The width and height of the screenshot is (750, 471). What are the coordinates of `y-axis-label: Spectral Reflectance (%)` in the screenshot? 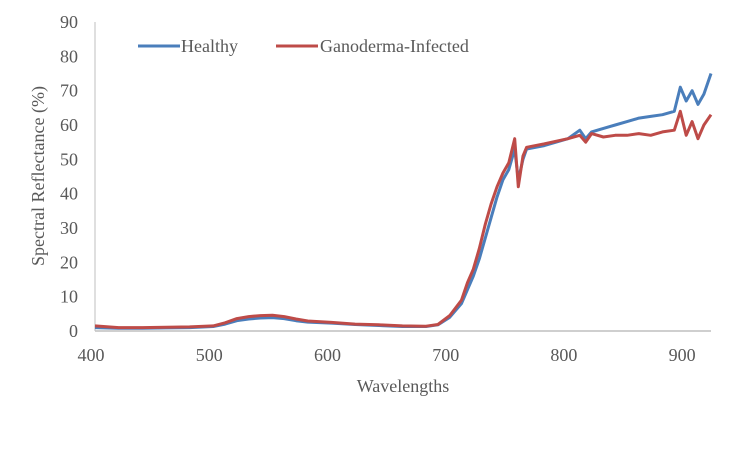 It's located at (38, 176).